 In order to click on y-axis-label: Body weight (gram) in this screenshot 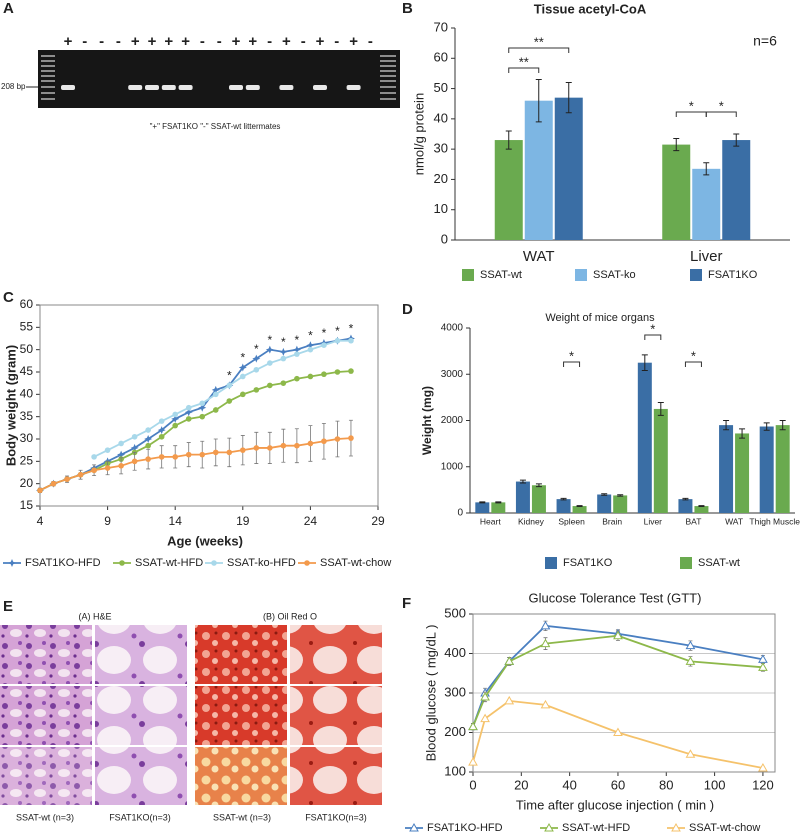, I will do `click(10, 405)`.